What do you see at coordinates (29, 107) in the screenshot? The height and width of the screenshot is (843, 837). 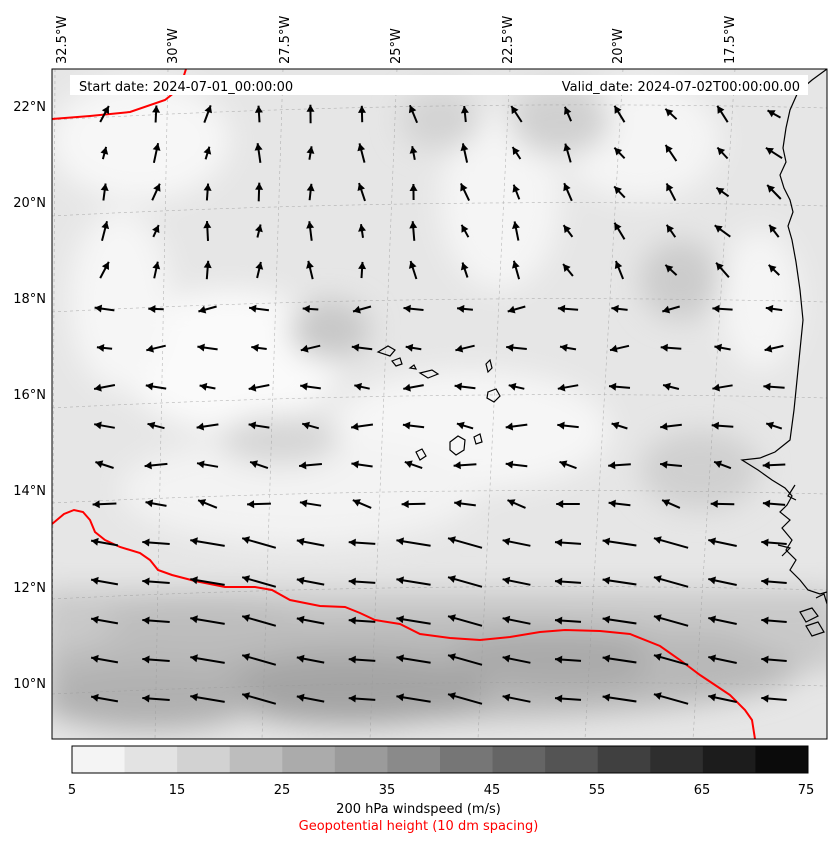 I see `lat-label: 22°N` at bounding box center [29, 107].